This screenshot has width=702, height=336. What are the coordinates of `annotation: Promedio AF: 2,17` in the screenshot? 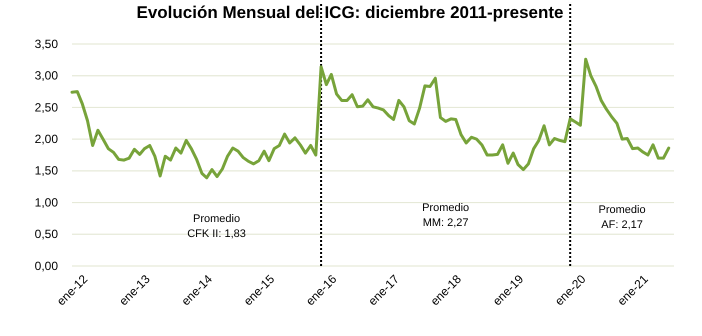 It's located at (622, 217).